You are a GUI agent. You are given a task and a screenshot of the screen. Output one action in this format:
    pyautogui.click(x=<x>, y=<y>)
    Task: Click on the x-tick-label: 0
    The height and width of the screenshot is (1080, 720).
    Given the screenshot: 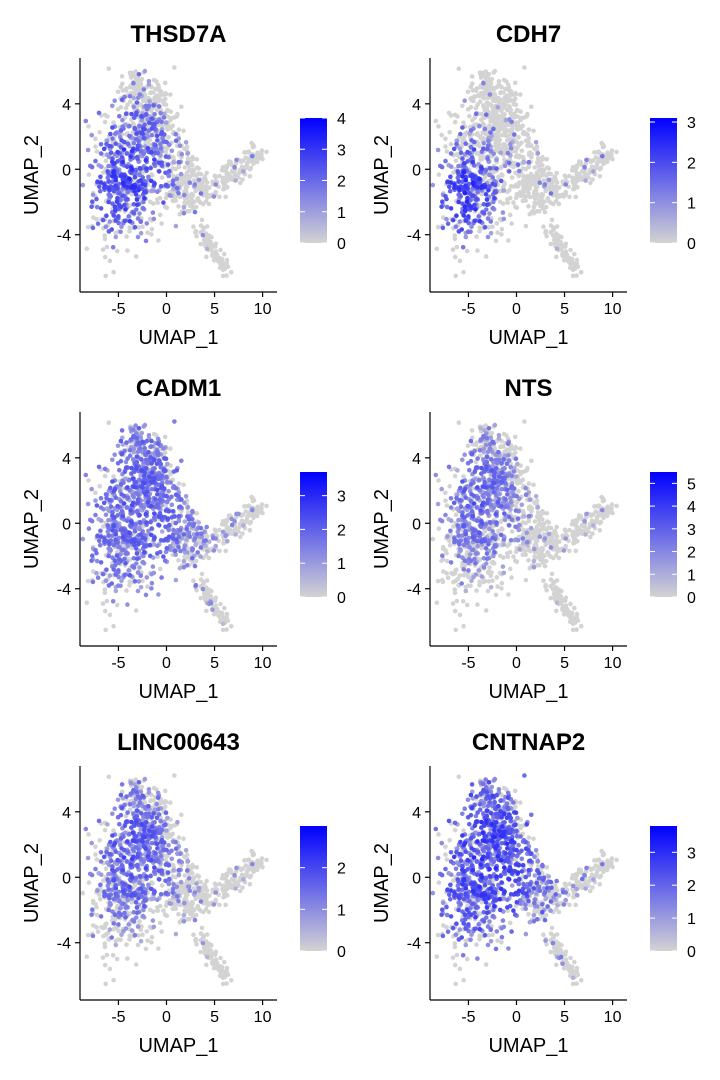 What is the action you would take?
    pyautogui.click(x=166, y=309)
    